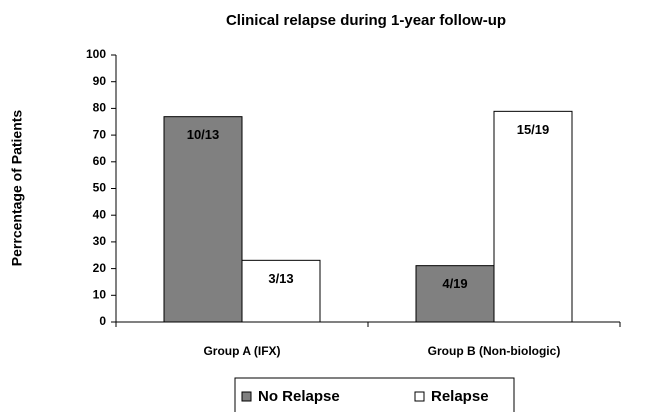 The width and height of the screenshot is (655, 412). Describe the element at coordinates (100, 294) in the screenshot. I see `y-tick-label: 10` at that location.